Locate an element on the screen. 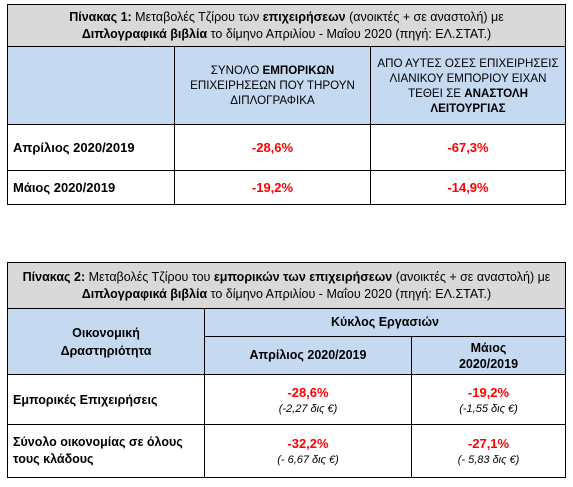 The width and height of the screenshot is (573, 487). table-1-caption-bold2: Διπλογραφικά βιβλία is located at coordinates (144, 33).